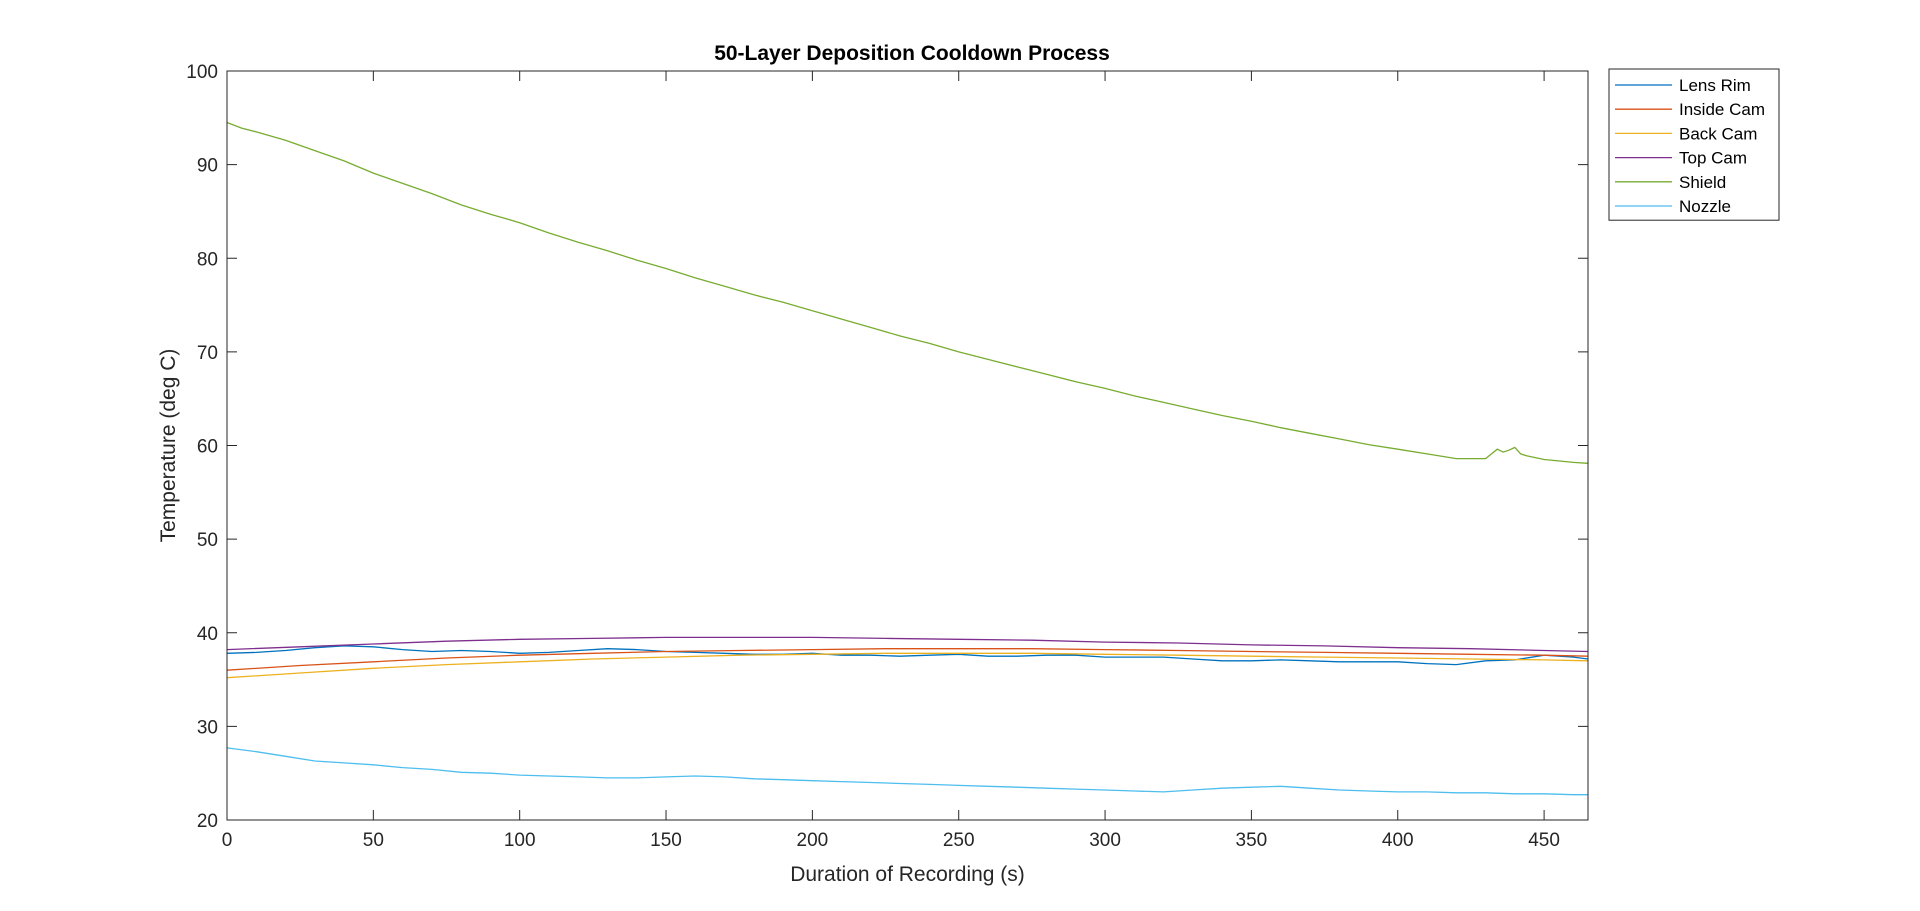  Describe the element at coordinates (1713, 158) in the screenshot. I see `legend-entry-label: Top Cam` at that location.